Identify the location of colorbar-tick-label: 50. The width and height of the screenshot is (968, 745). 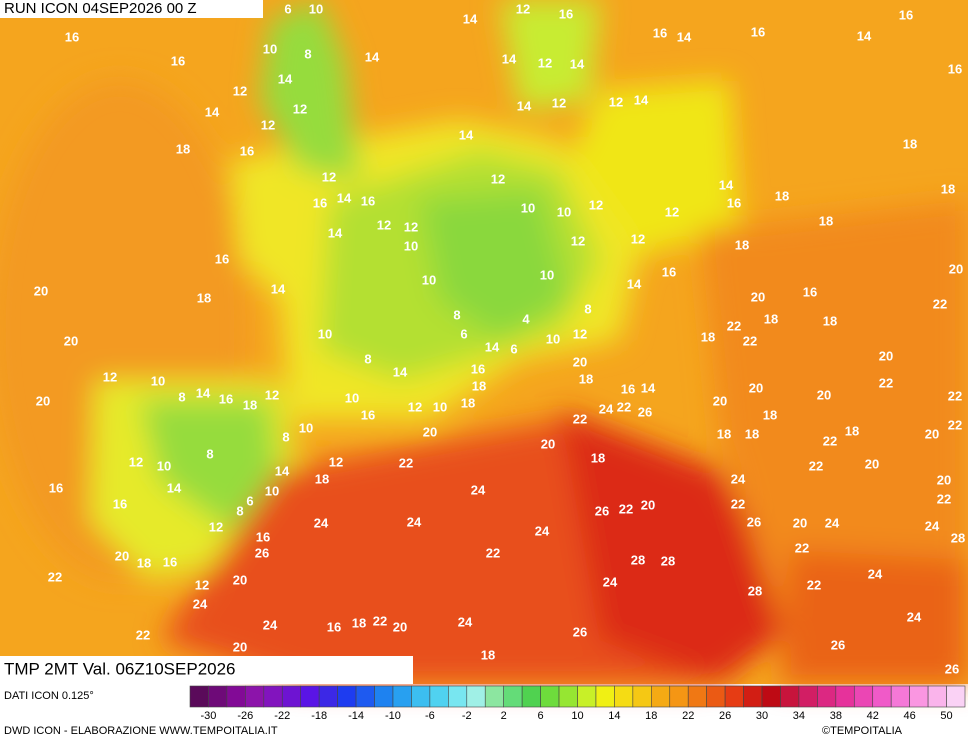
(946, 716).